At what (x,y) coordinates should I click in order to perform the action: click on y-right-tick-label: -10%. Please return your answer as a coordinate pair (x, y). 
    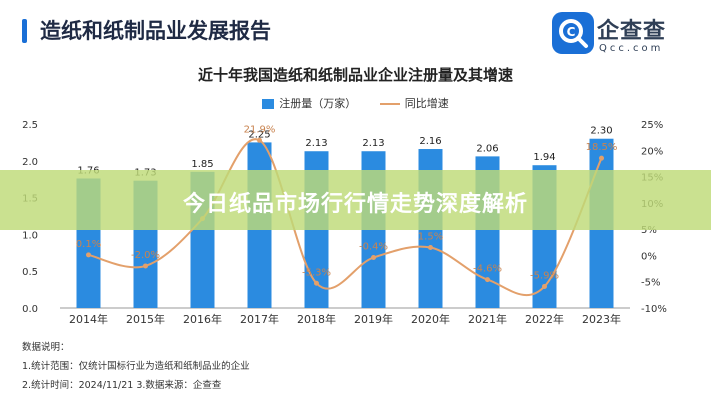
    Looking at the image, I should click on (654, 309).